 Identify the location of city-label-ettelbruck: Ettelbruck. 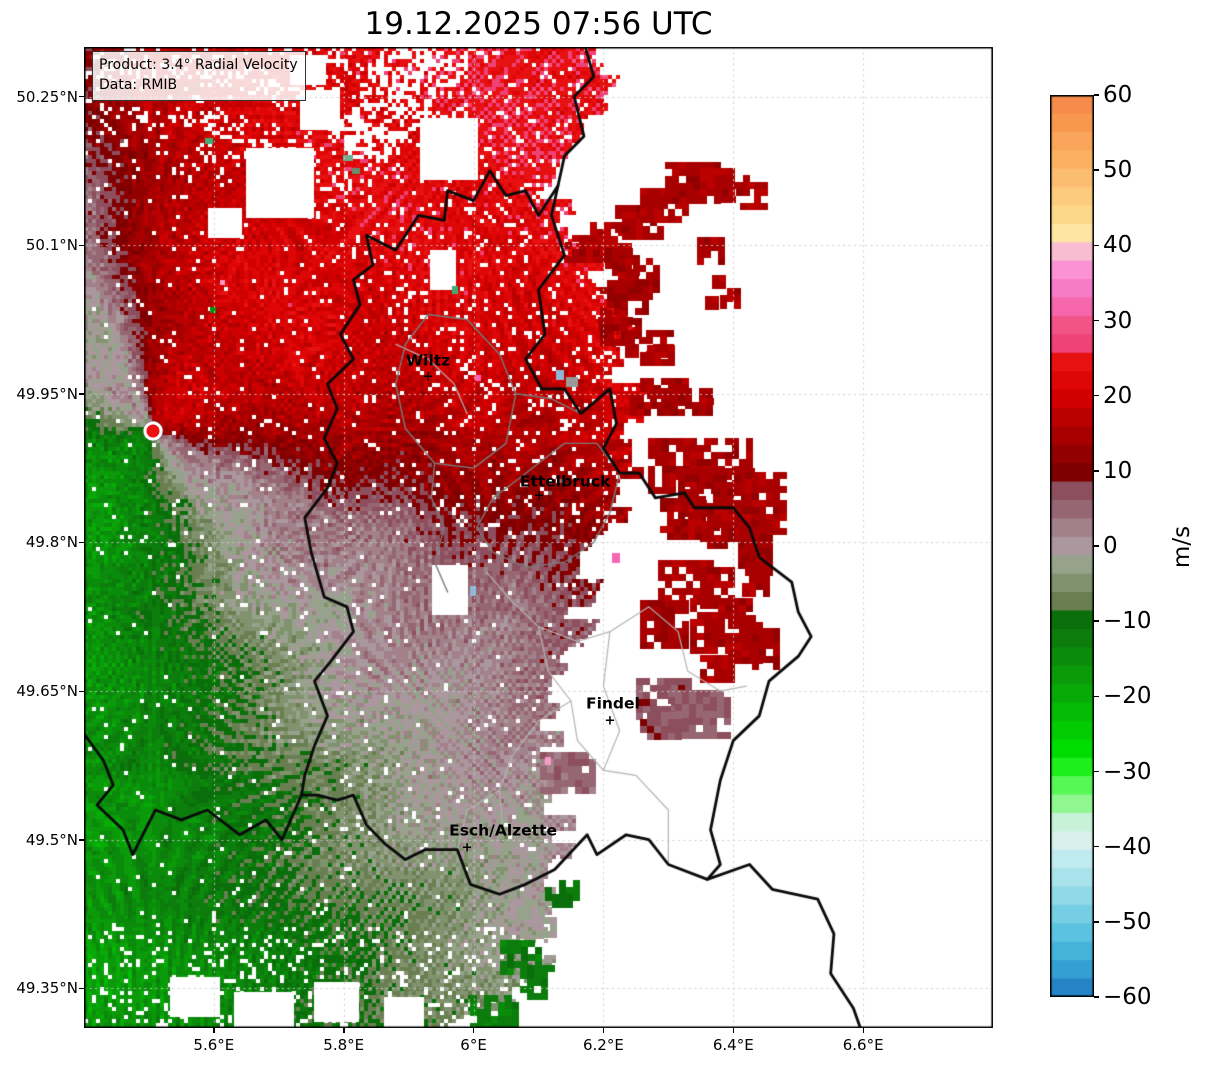
(565, 481).